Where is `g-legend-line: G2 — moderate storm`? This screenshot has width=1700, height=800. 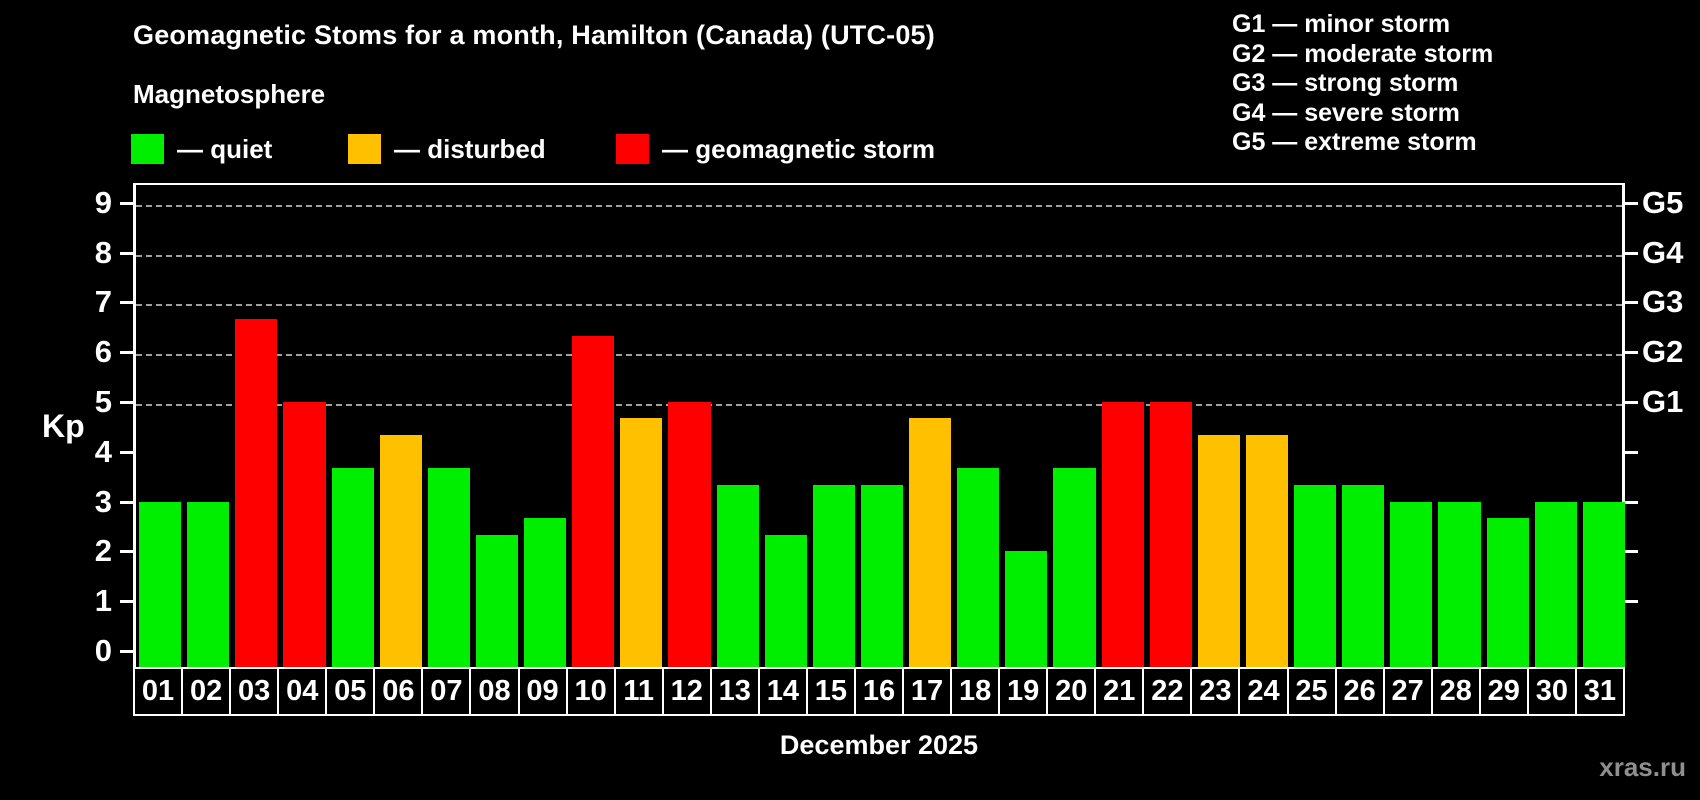
g-legend-line: G2 — moderate storm is located at coordinates (1363, 53).